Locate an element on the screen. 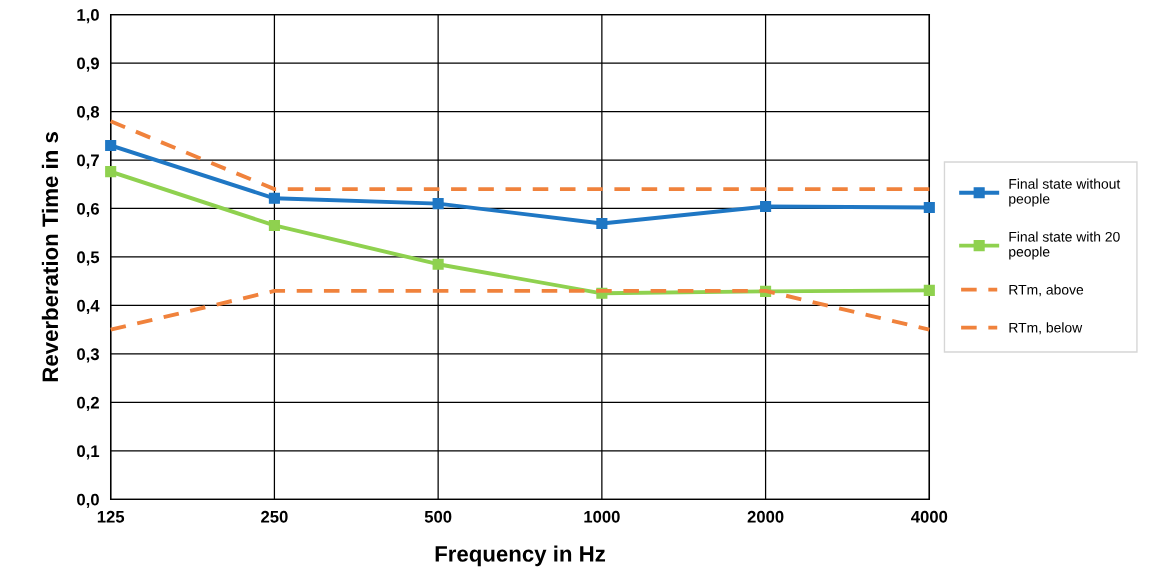 Image resolution: width=1153 pixels, height=584 pixels. x-tick-label: 1000 is located at coordinates (602, 516).